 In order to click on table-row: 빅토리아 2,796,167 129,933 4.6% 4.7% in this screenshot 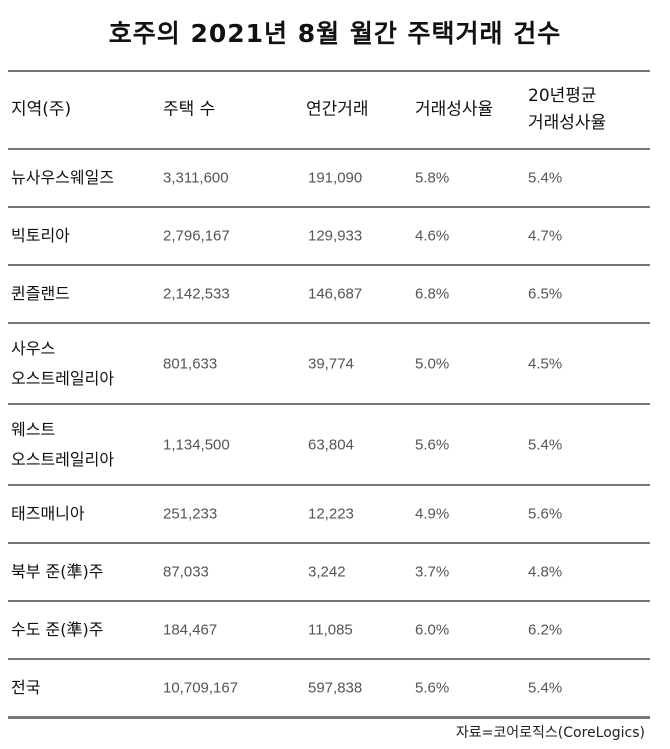, I will do `click(329, 235)`.